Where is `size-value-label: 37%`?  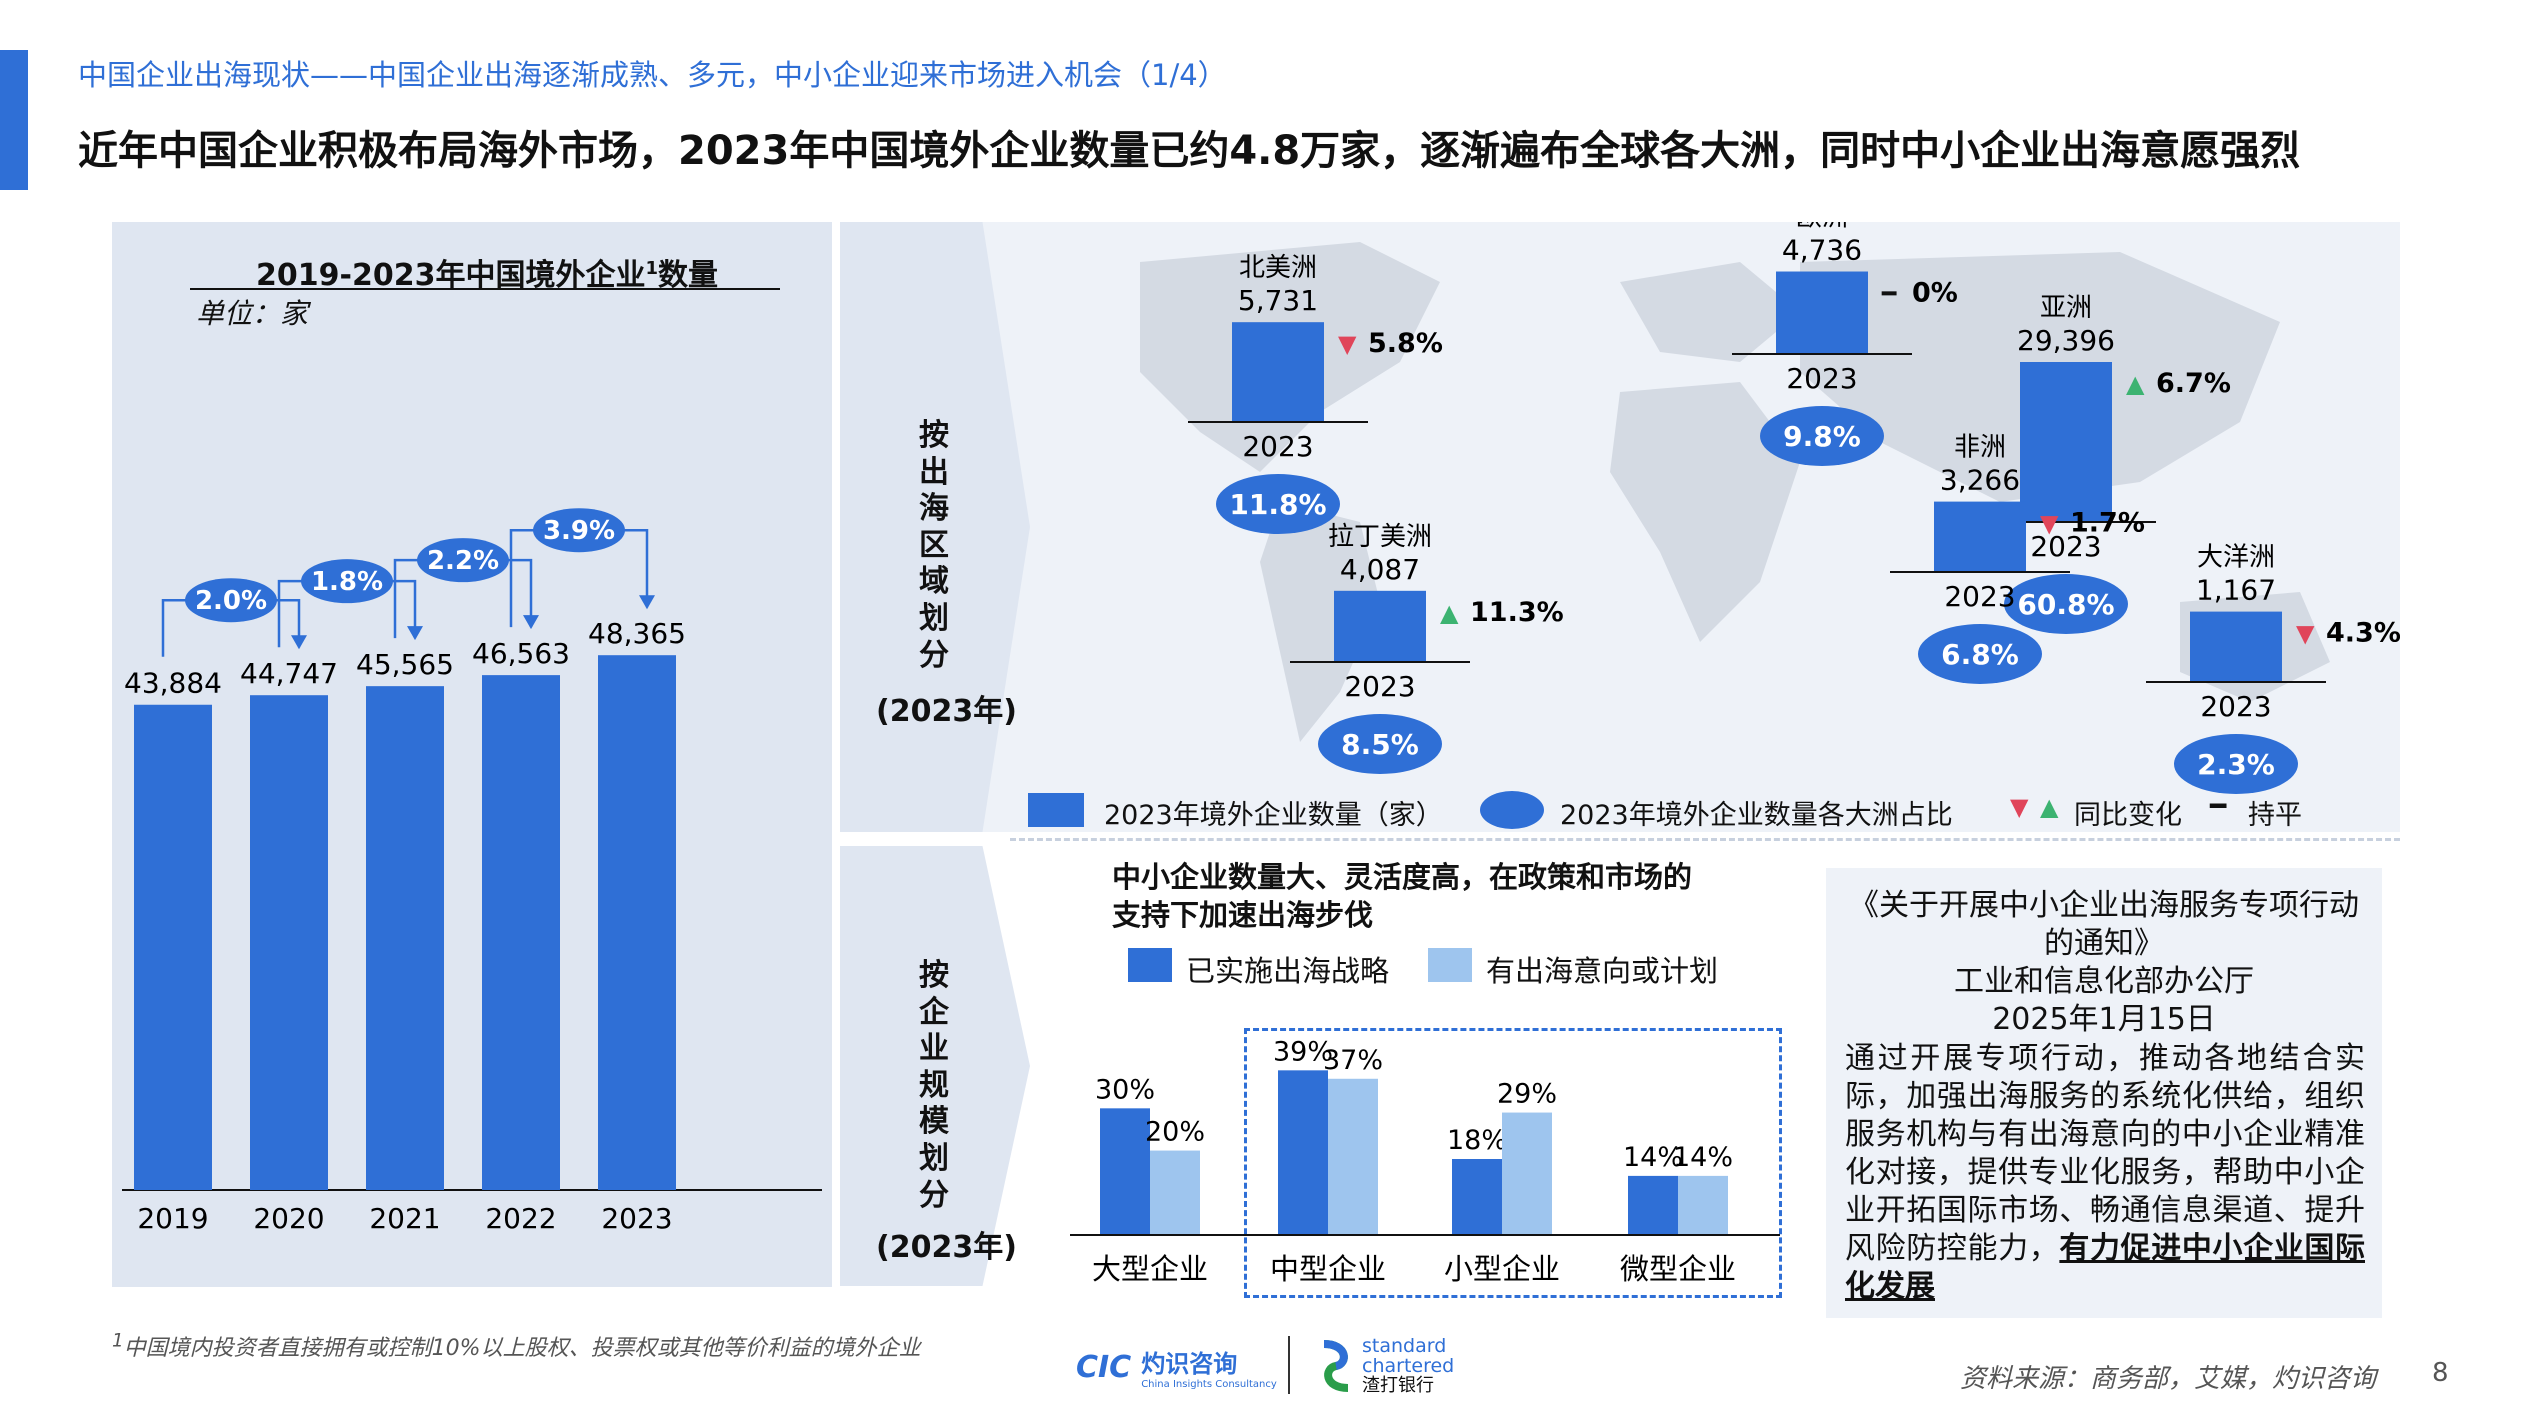 size-value-label: 37% is located at coordinates (1353, 1060).